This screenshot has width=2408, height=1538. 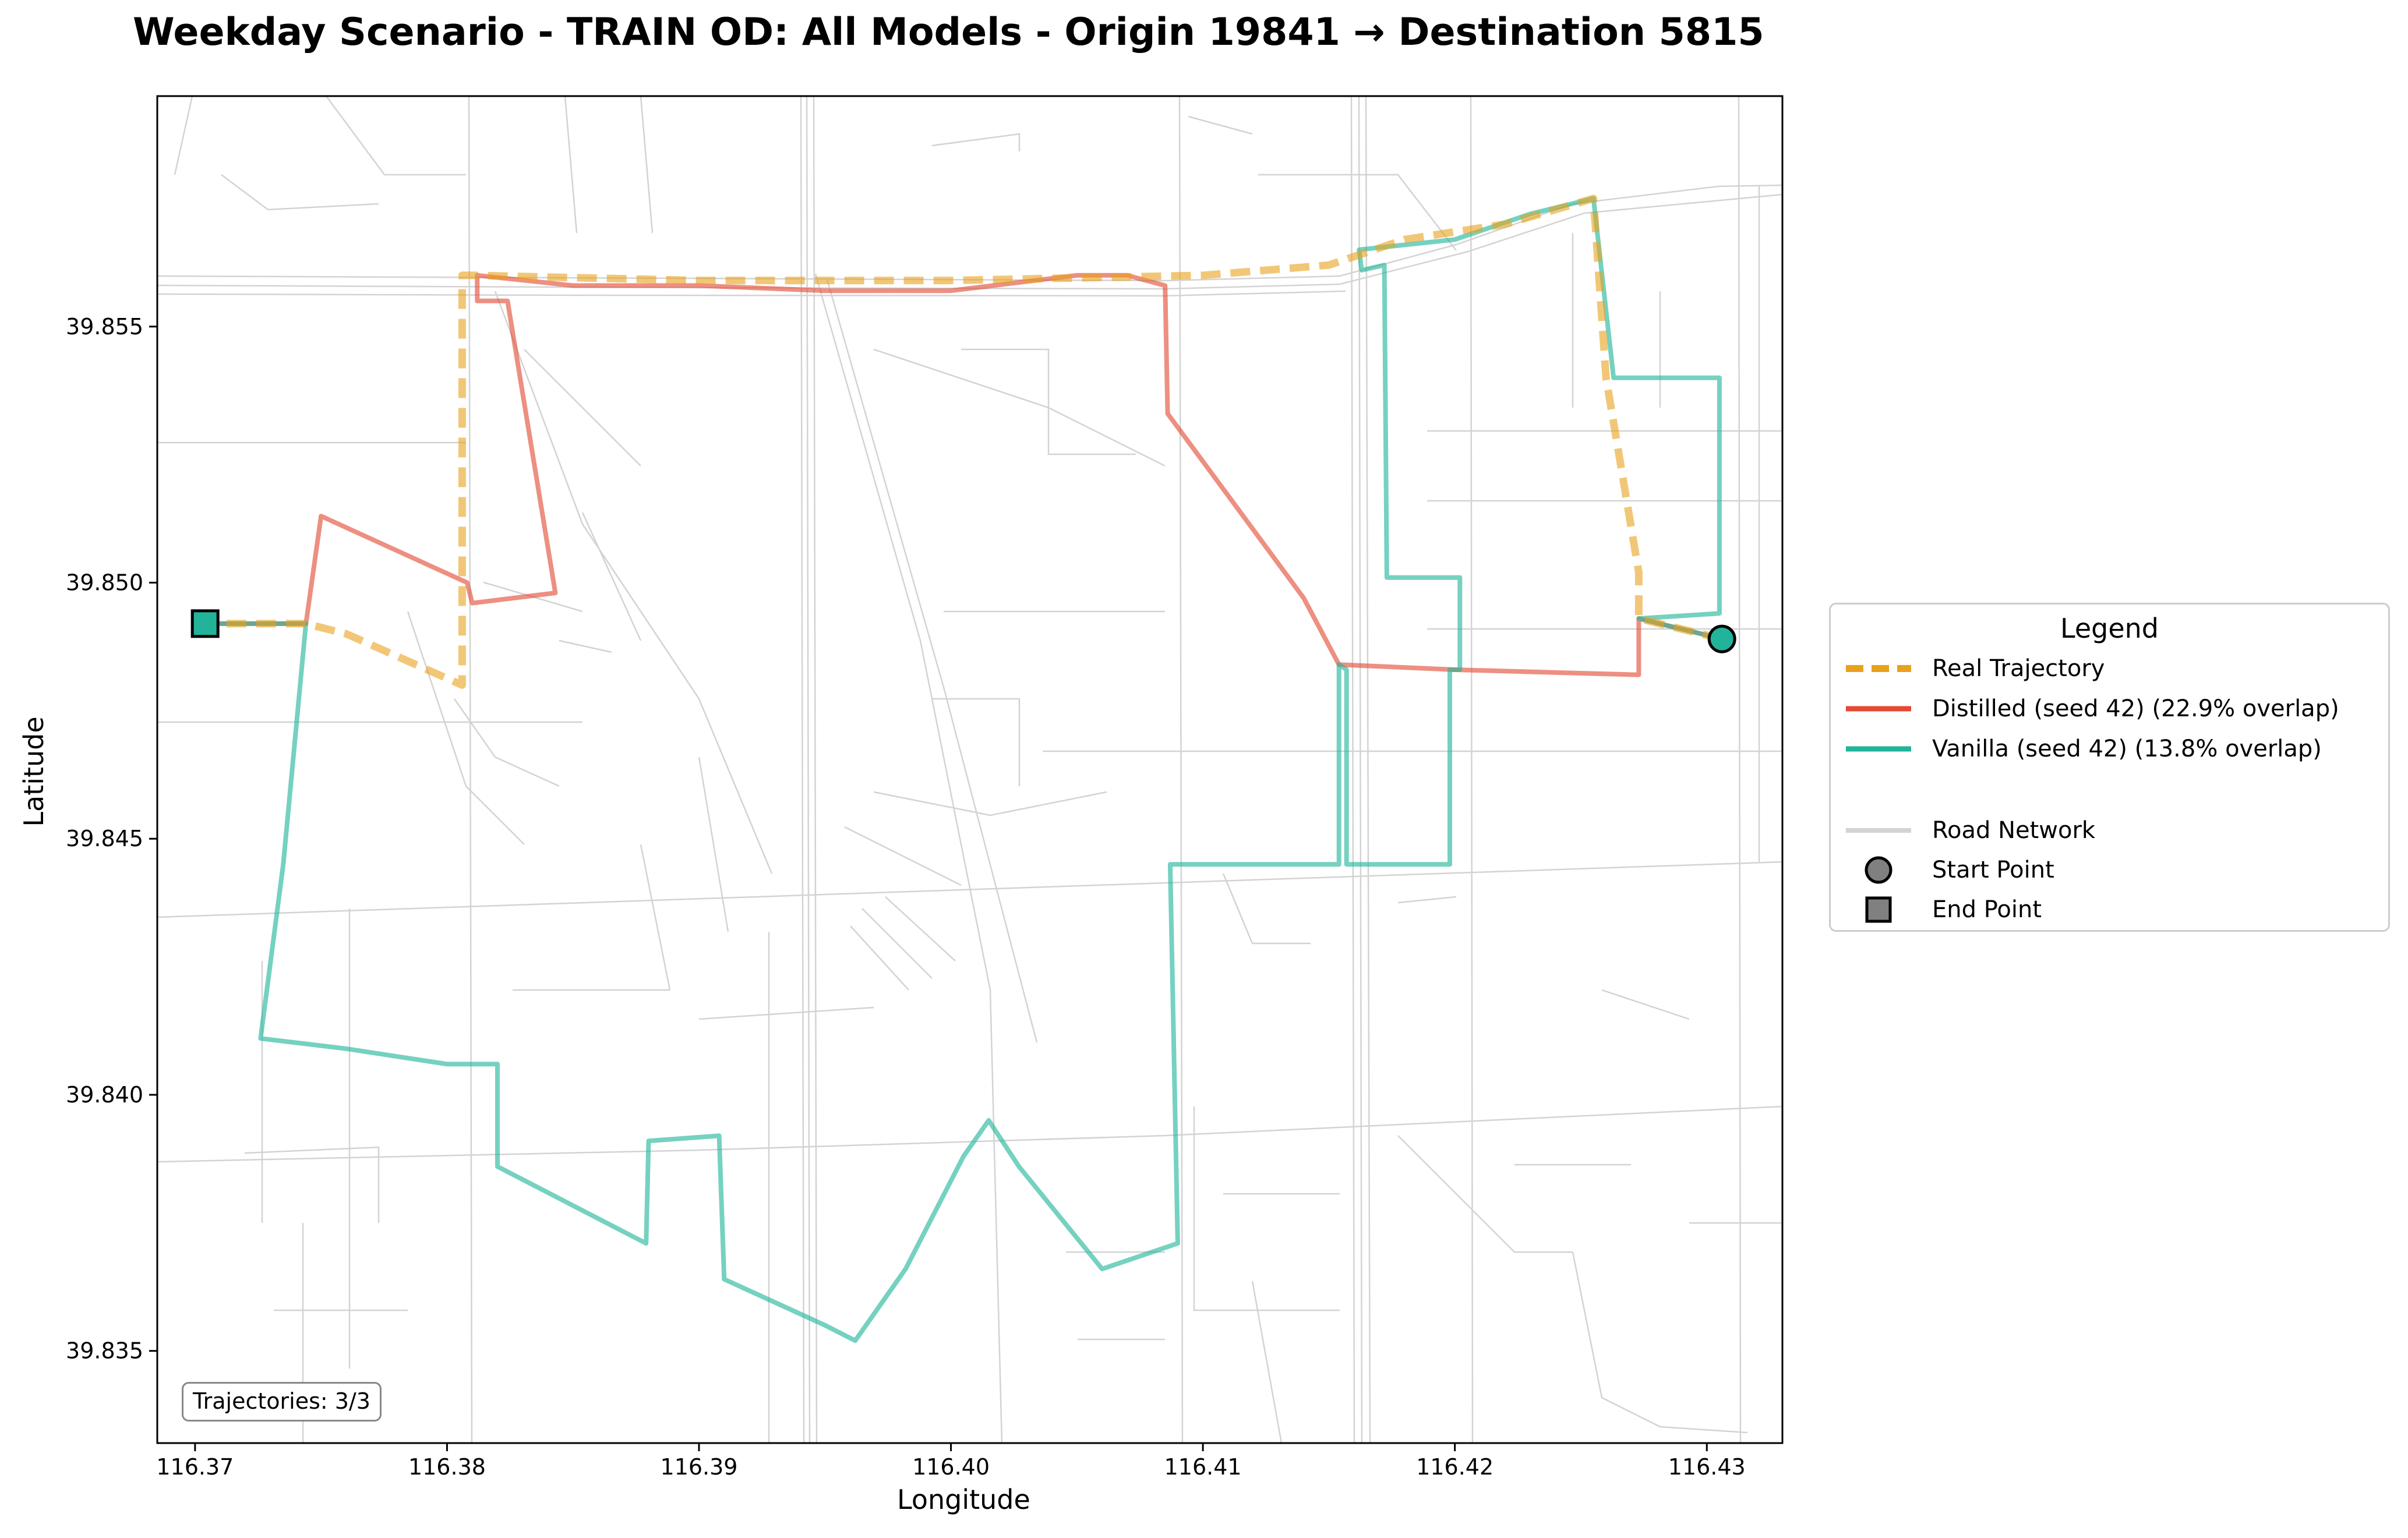 I want to click on y-tick-label: 39.855, so click(x=104, y=327).